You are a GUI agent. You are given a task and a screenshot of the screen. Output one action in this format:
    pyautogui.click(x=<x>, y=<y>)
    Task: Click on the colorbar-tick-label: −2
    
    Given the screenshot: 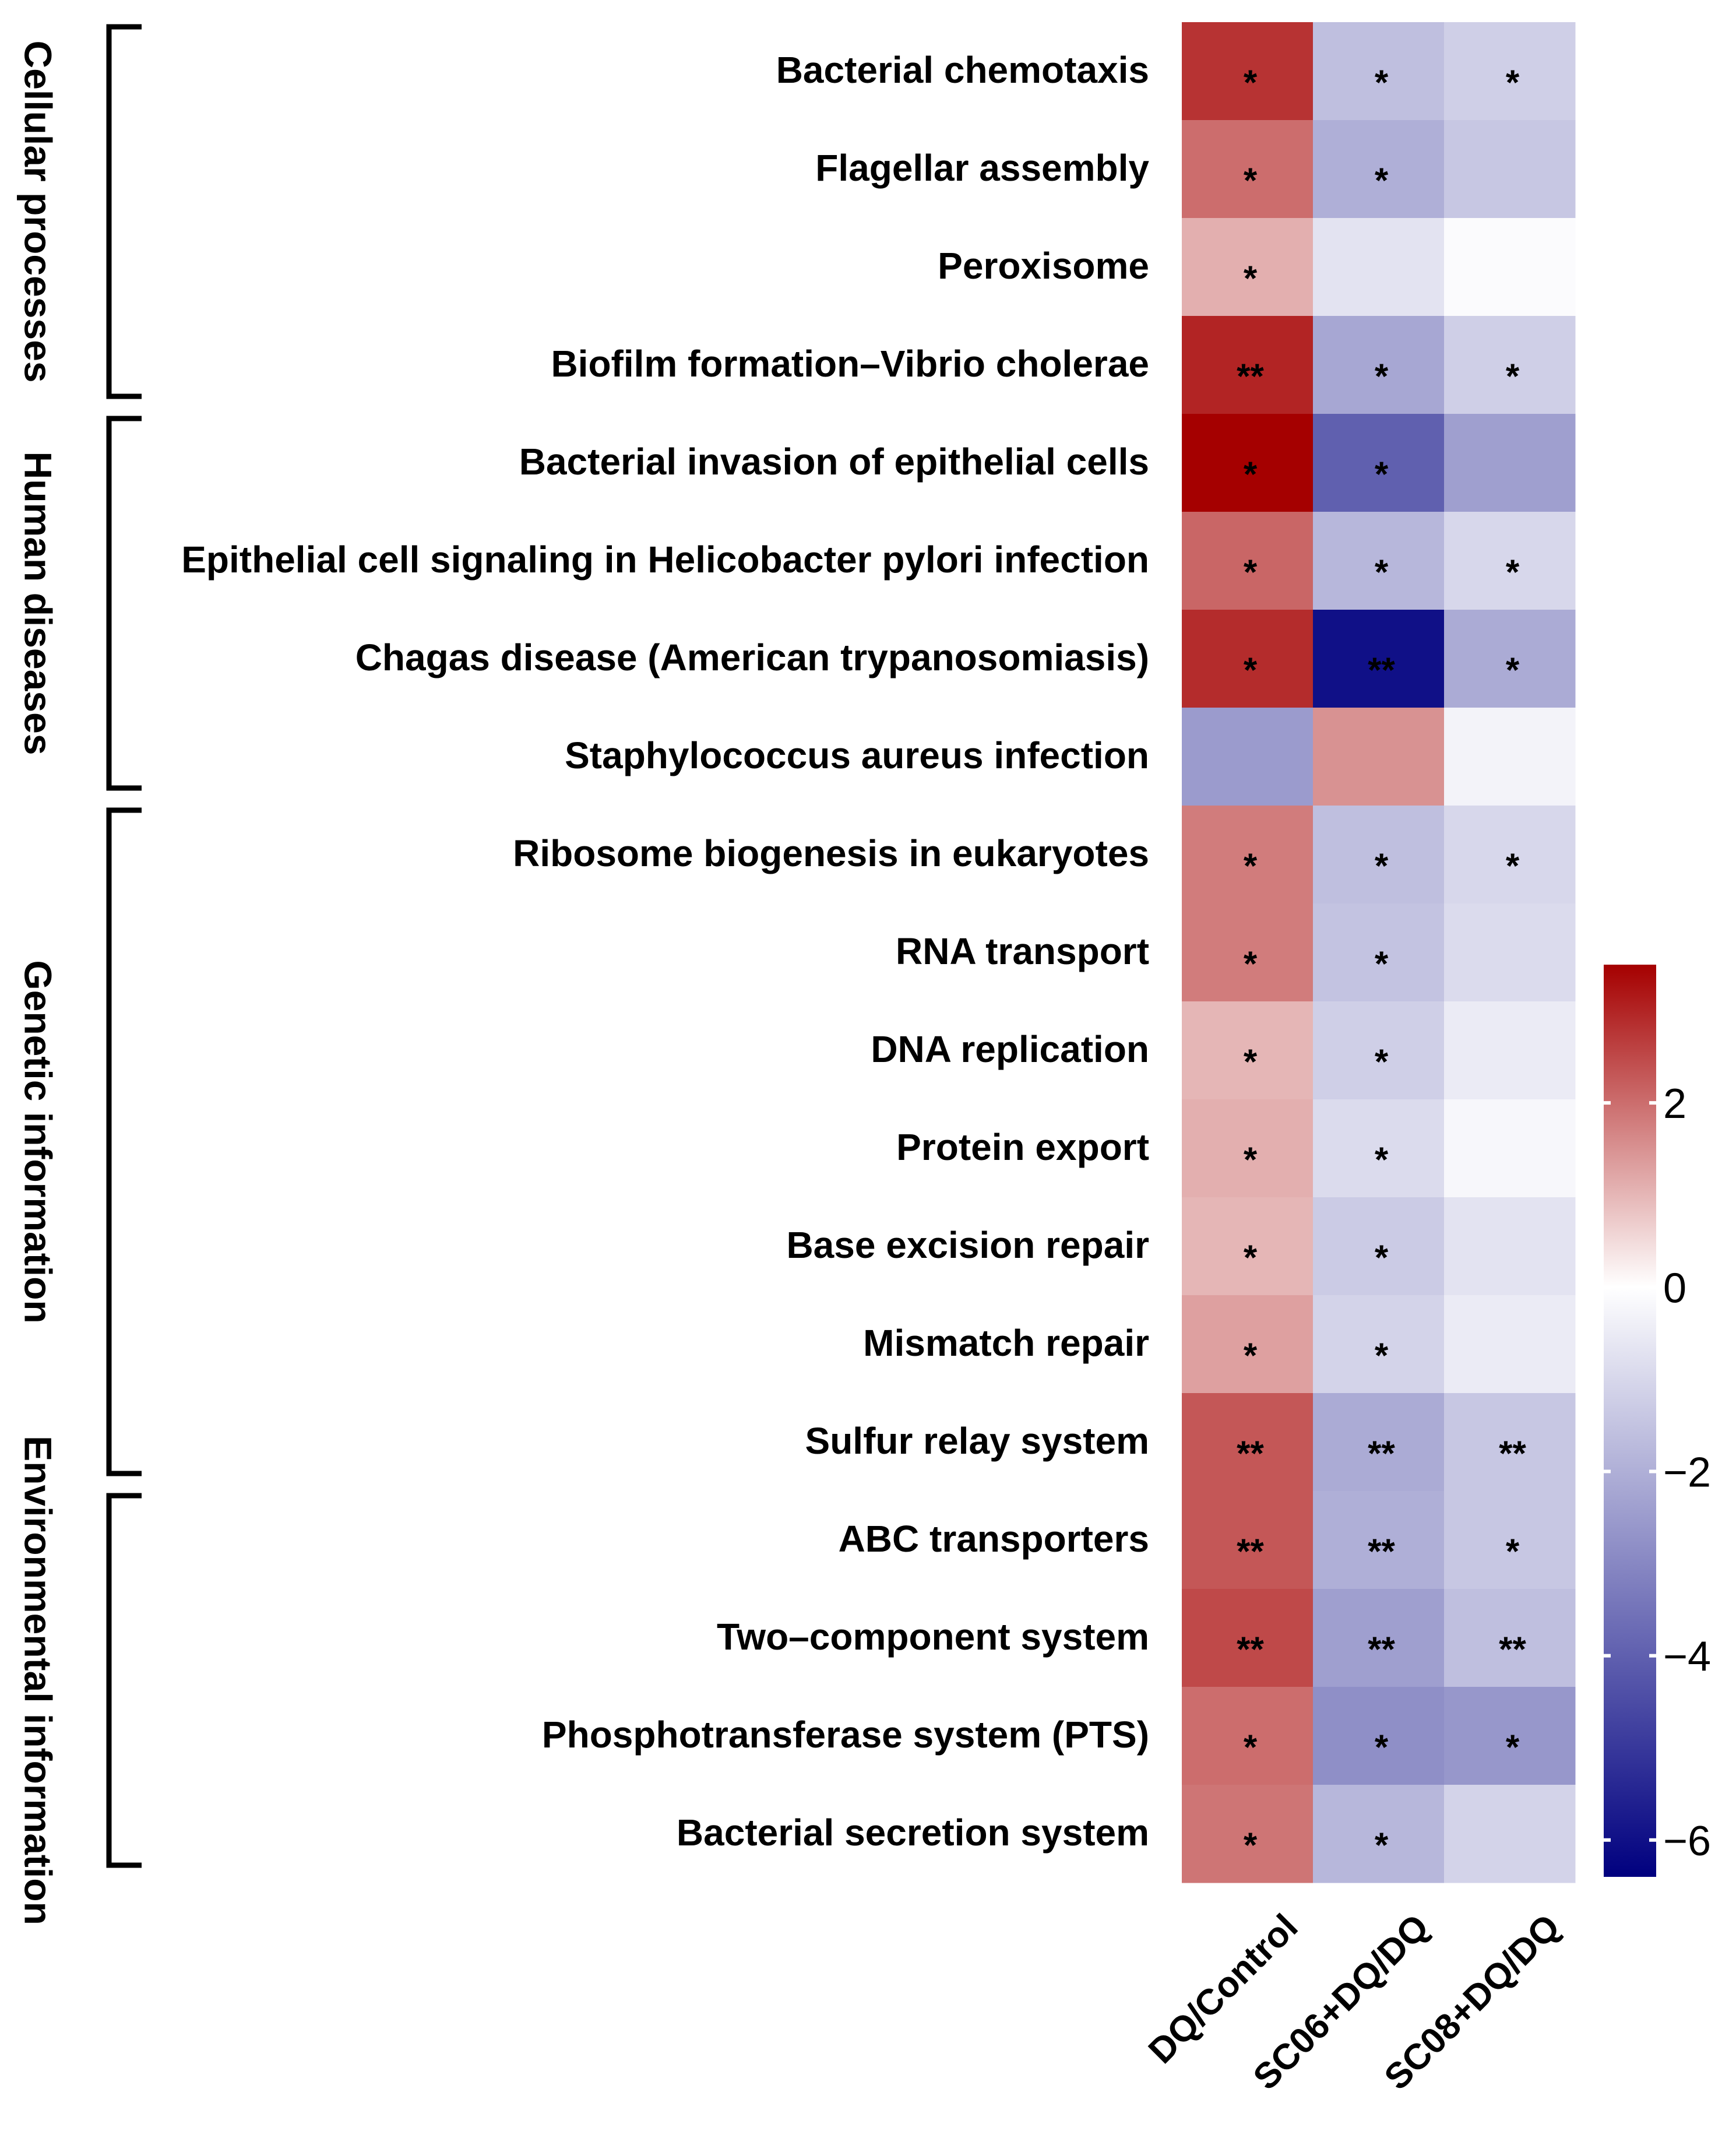 What is the action you would take?
    pyautogui.click(x=1687, y=1472)
    